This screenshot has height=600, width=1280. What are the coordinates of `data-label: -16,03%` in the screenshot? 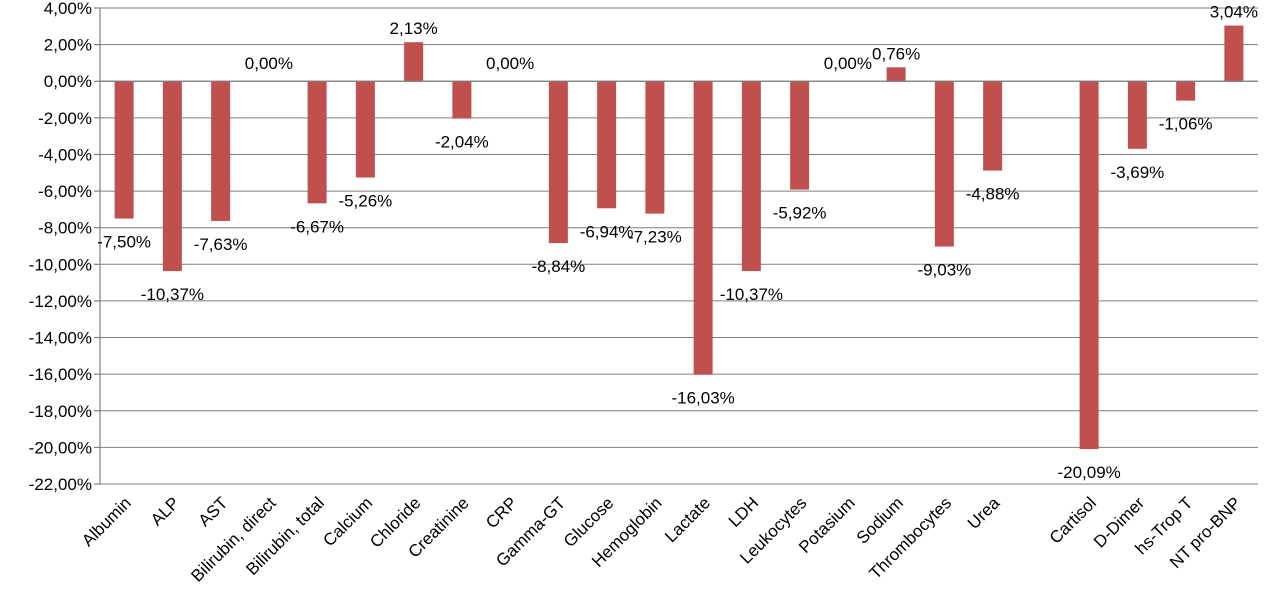 It's located at (702, 398).